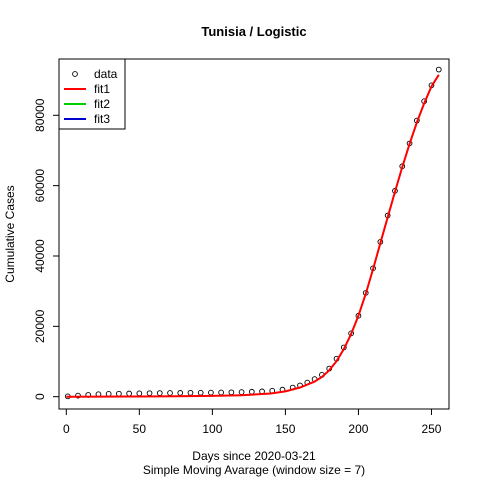  What do you see at coordinates (106, 74) in the screenshot?
I see `legend-label-data: data` at bounding box center [106, 74].